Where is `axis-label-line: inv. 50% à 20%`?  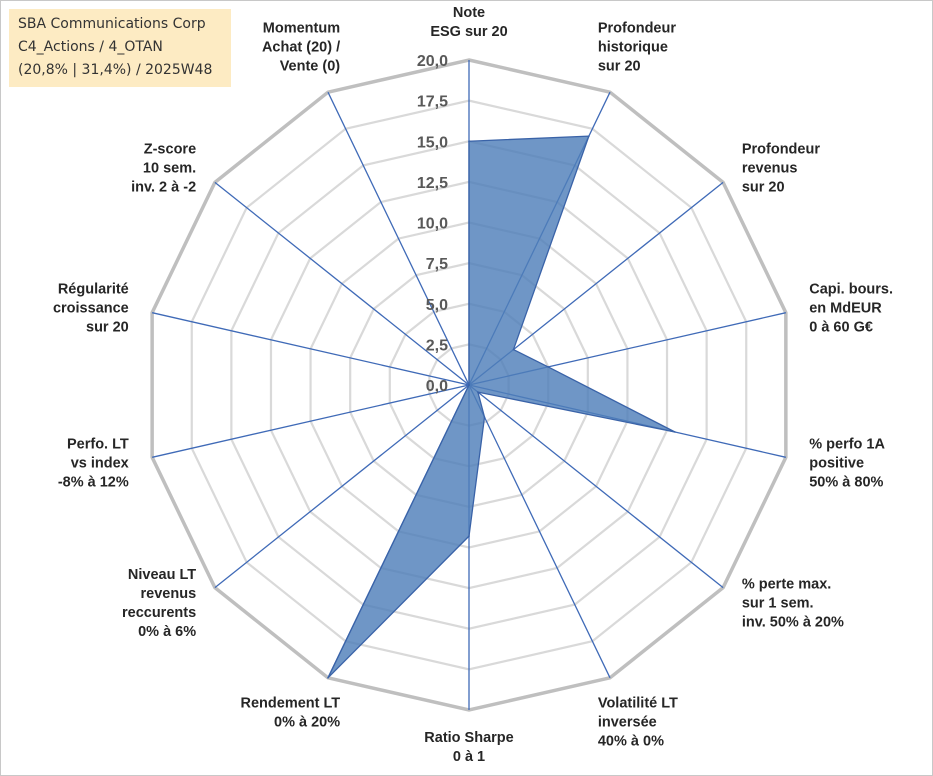
axis-label-line: inv. 50% à 20% is located at coordinates (793, 623).